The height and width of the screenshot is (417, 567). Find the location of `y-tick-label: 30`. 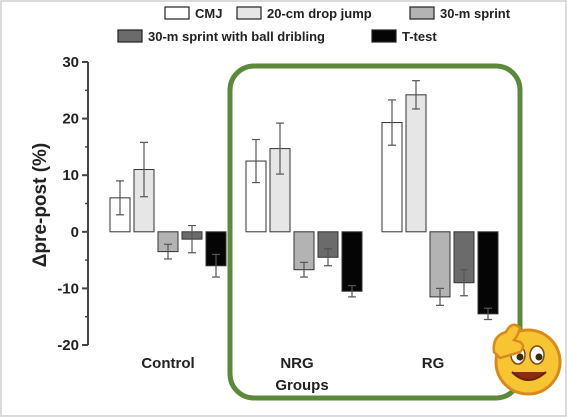

y-tick-label: 30 is located at coordinates (70, 62).